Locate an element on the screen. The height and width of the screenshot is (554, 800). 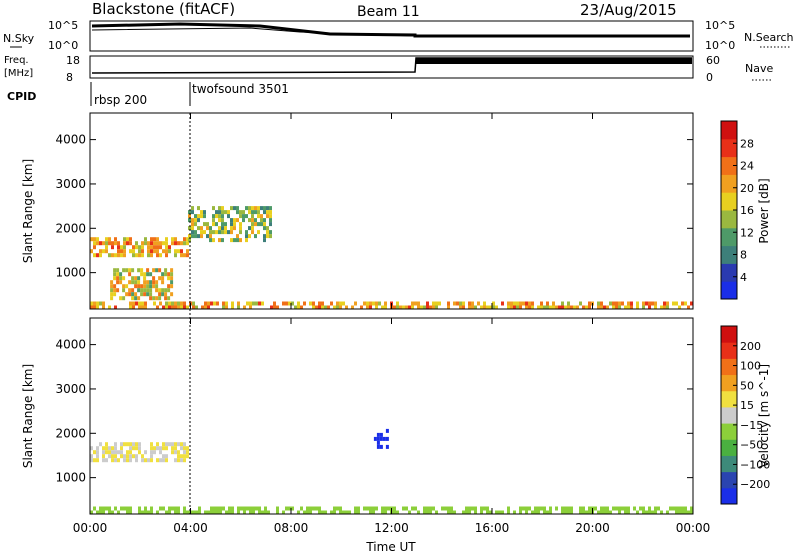
freq-label-2: [MHz] is located at coordinates (18, 73).